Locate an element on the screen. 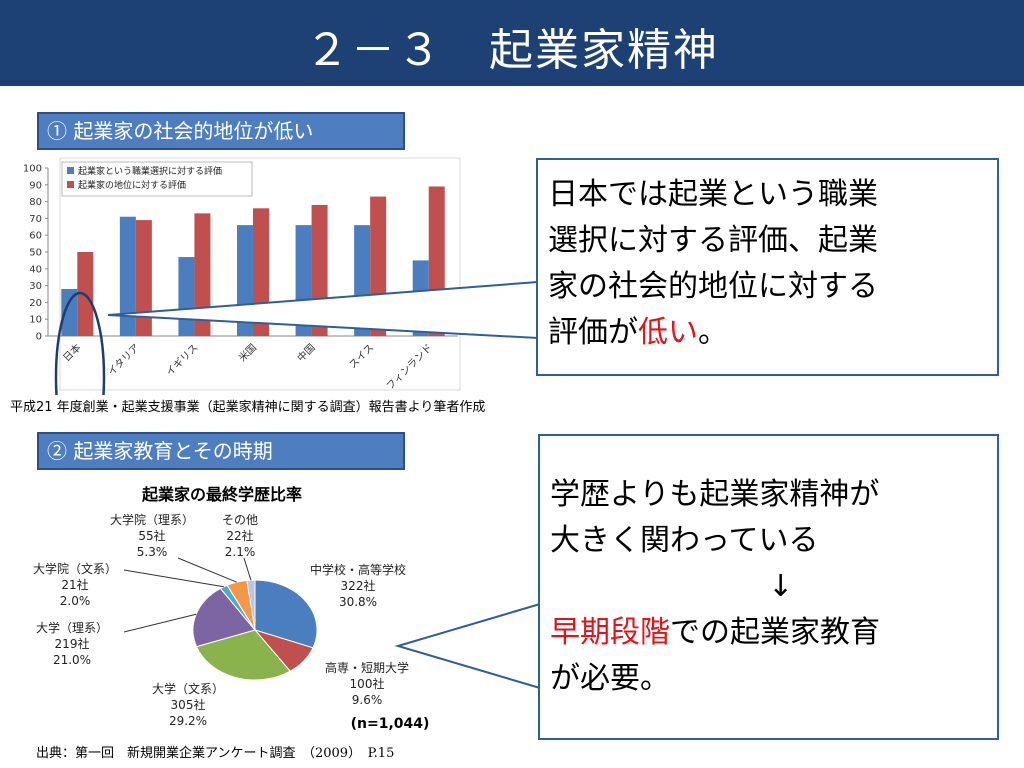 The image size is (1024, 768). legend-label: 起業家という職業選択に対する評価 is located at coordinates (150, 171).